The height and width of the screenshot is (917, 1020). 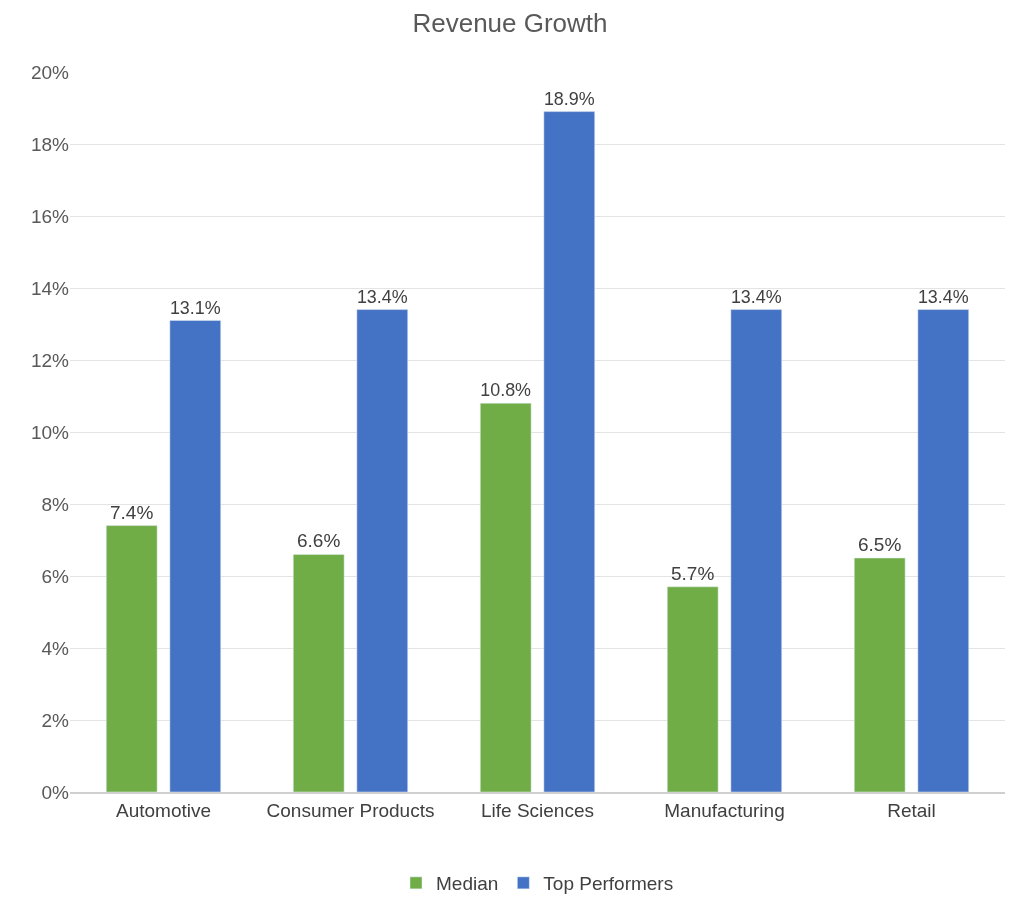 What do you see at coordinates (608, 884) in the screenshot?
I see `legend-label: Top Performers` at bounding box center [608, 884].